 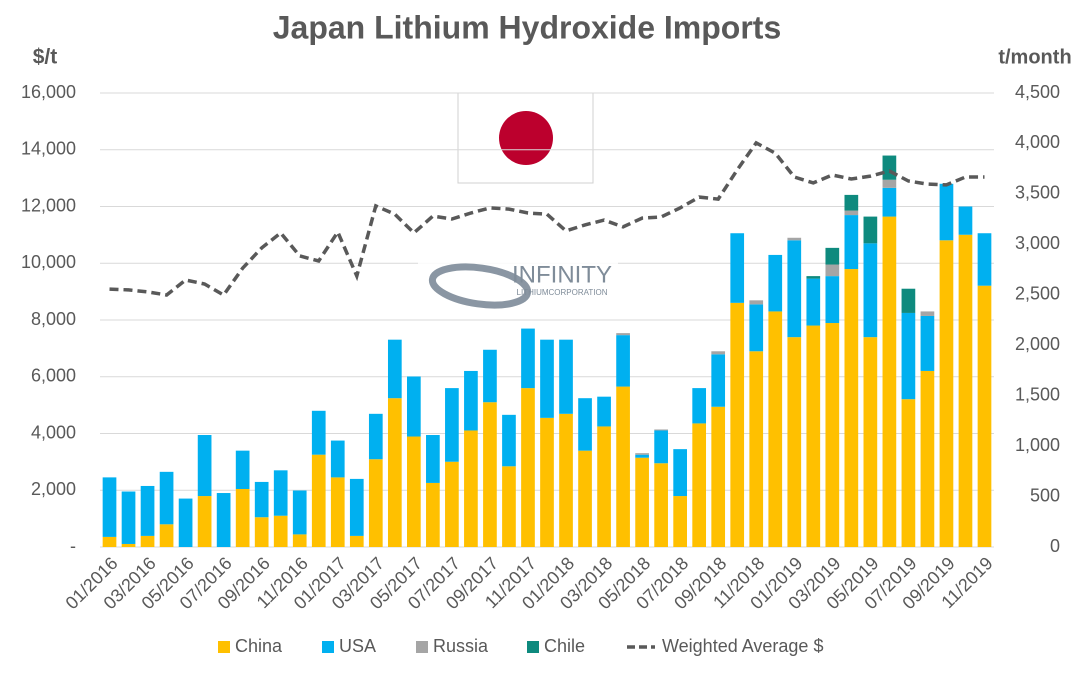 What do you see at coordinates (1037, 243) in the screenshot?
I see `y2-tick-label: 3,000` at bounding box center [1037, 243].